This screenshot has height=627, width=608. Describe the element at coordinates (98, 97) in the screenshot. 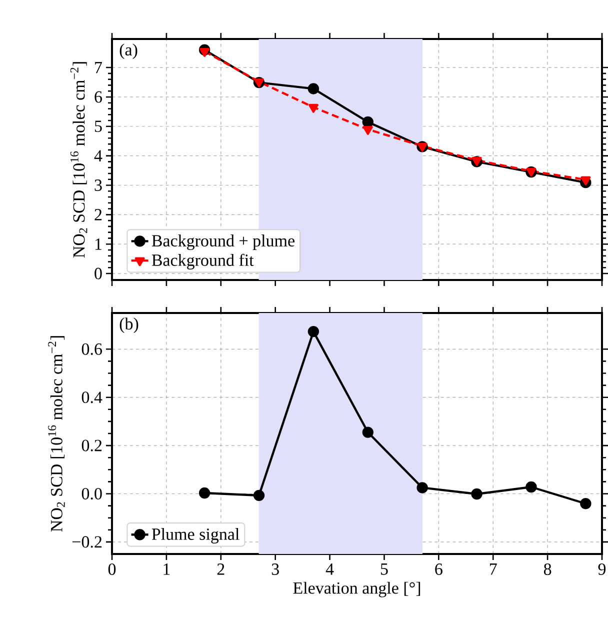

I see `y-tick-label: 6` at that location.